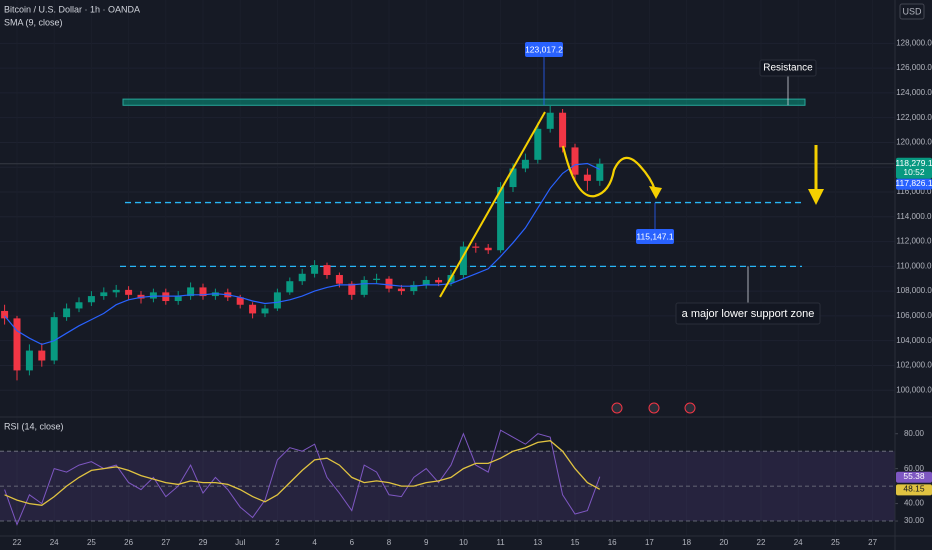 This screenshot has height=550, width=932. What do you see at coordinates (609, 171) in the screenshot?
I see `projection-curve` at bounding box center [609, 171].